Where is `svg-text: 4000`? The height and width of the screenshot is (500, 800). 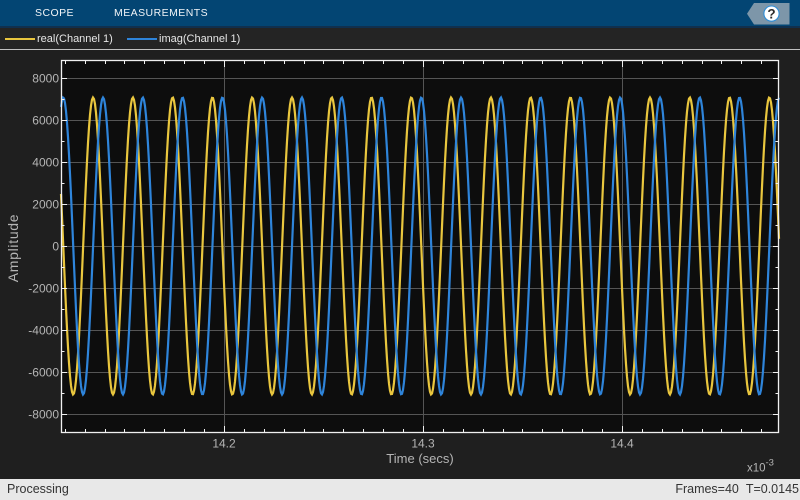 svg-text: 4000 is located at coordinates (45, 163).